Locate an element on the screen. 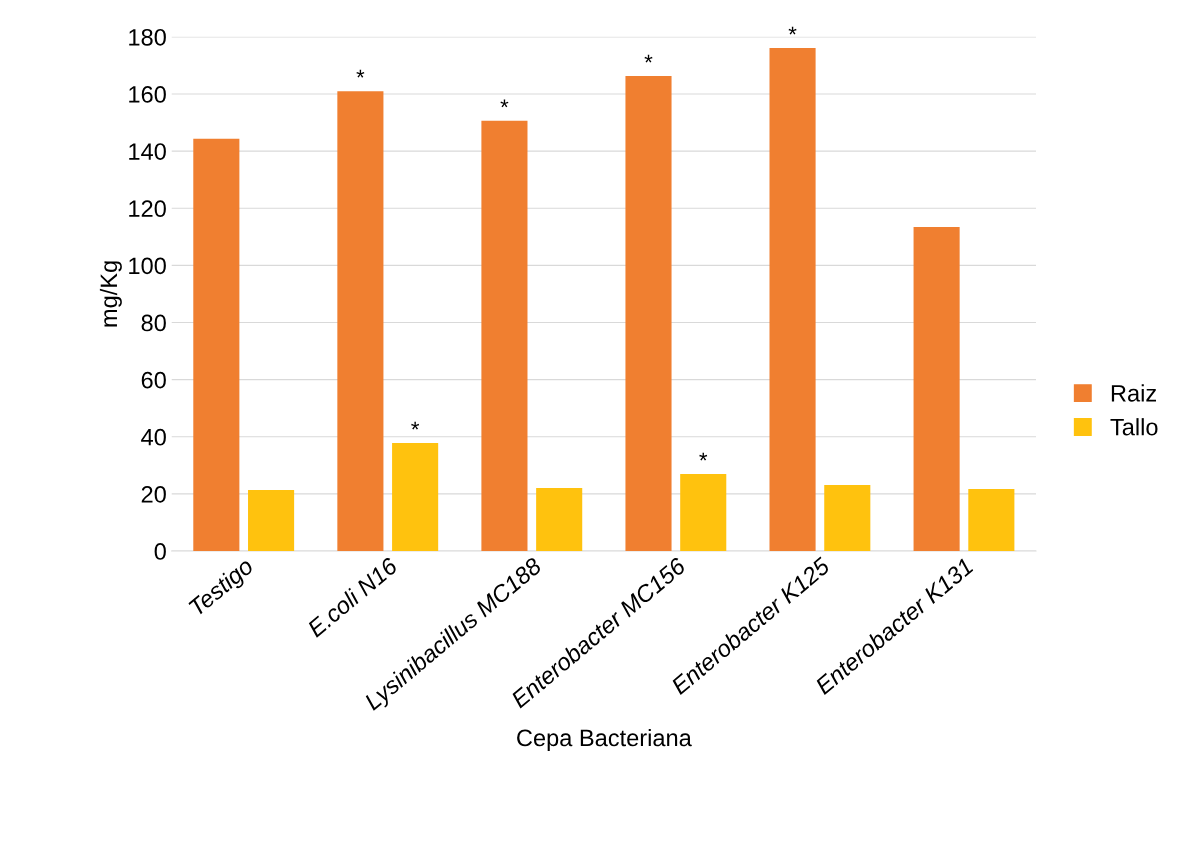 This screenshot has width=1184, height=857. y-tick-label: 40 is located at coordinates (153, 437).